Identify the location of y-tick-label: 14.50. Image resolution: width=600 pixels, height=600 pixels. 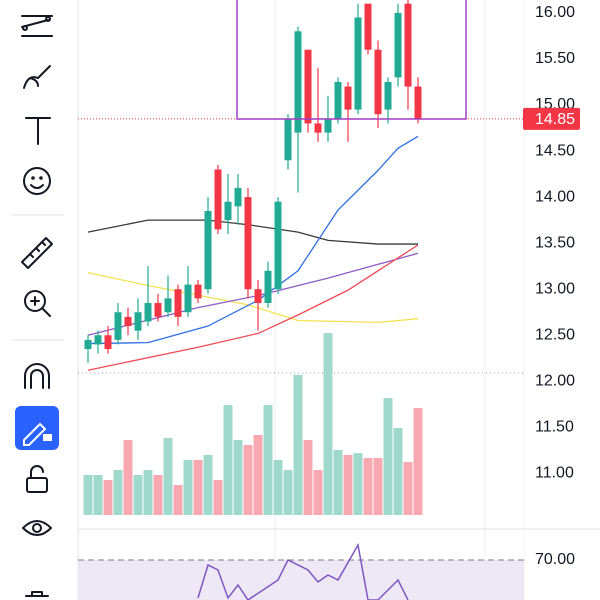
(555, 150).